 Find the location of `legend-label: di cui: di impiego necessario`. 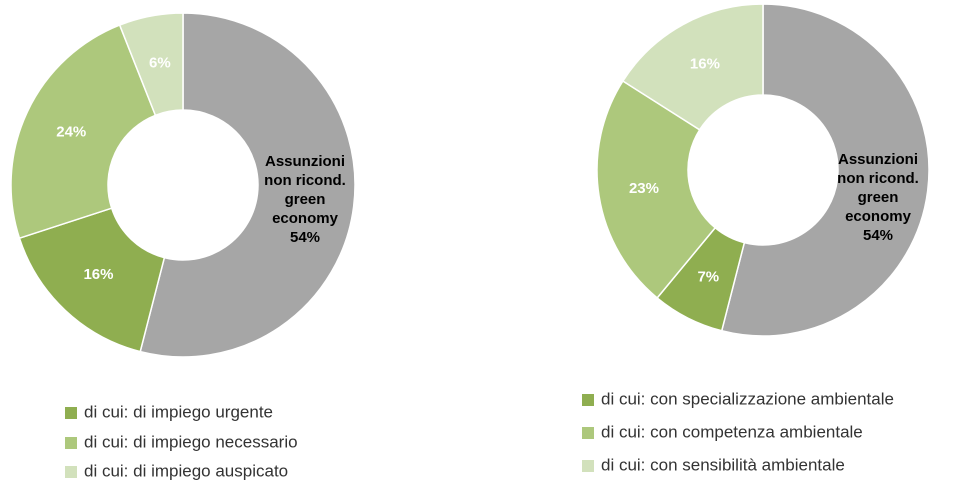

legend-label: di cui: di impiego necessario is located at coordinates (191, 441).